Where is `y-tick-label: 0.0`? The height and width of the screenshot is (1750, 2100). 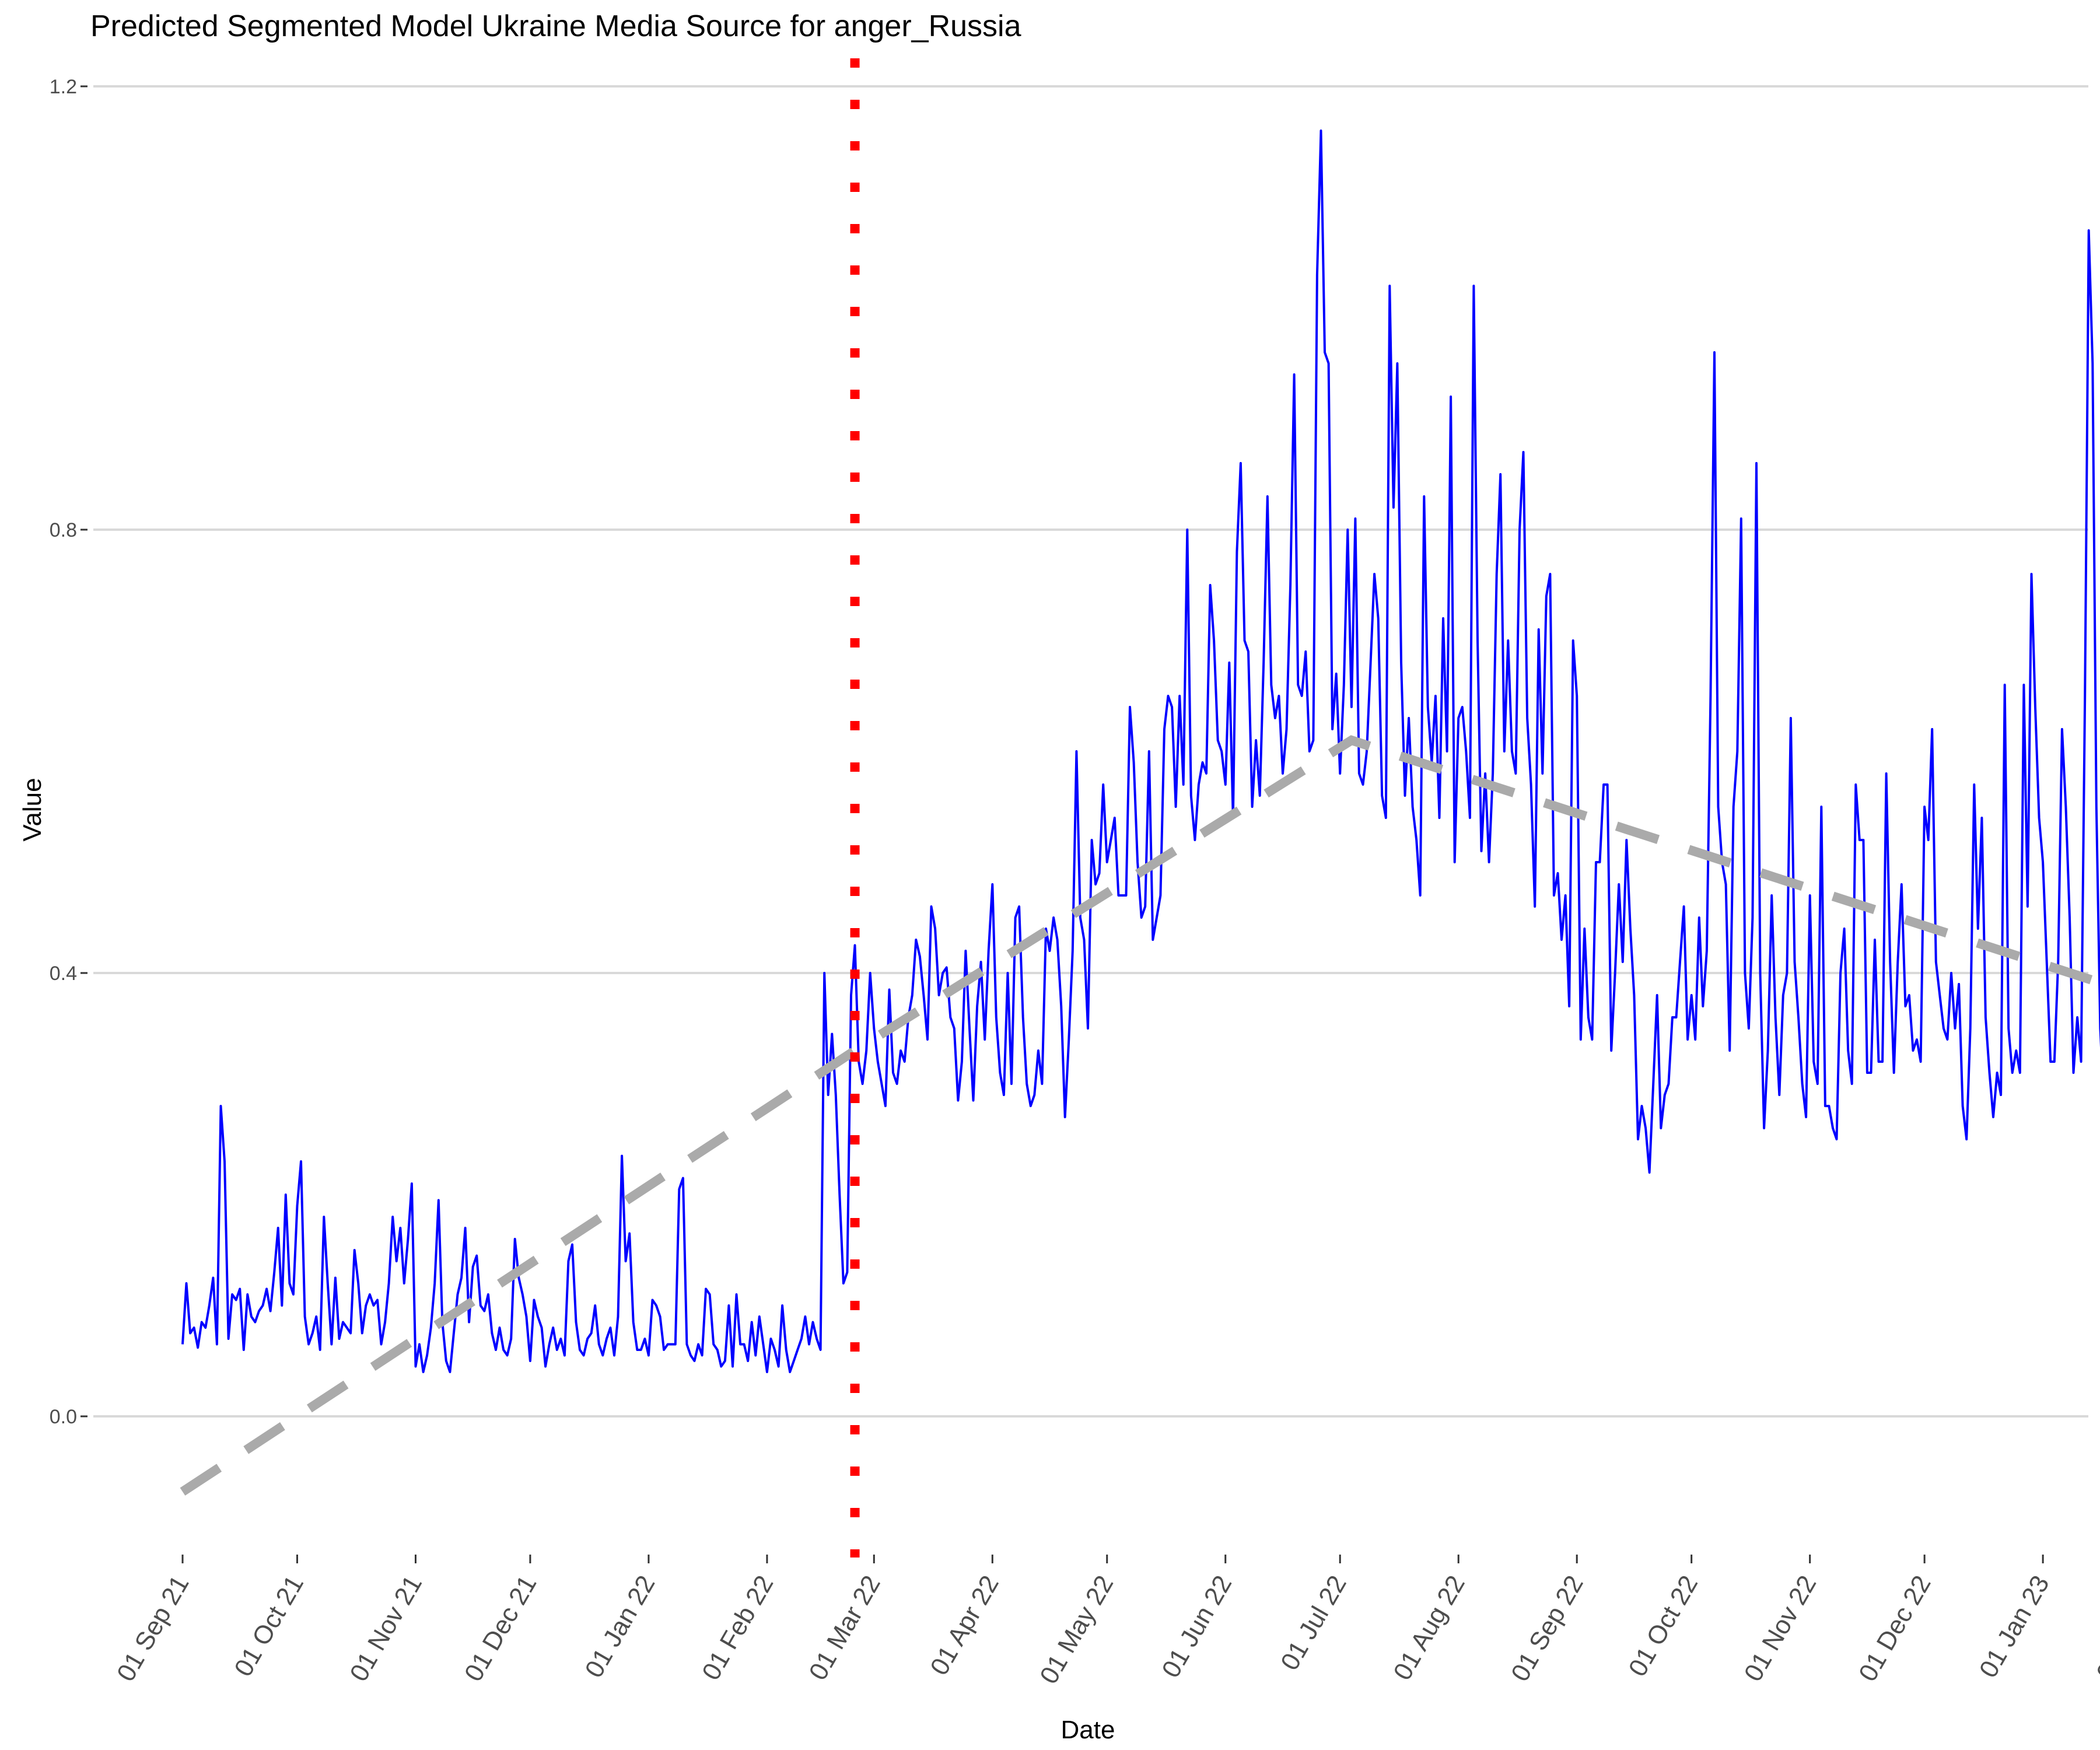 y-tick-label: 0.0 is located at coordinates (63, 1417).